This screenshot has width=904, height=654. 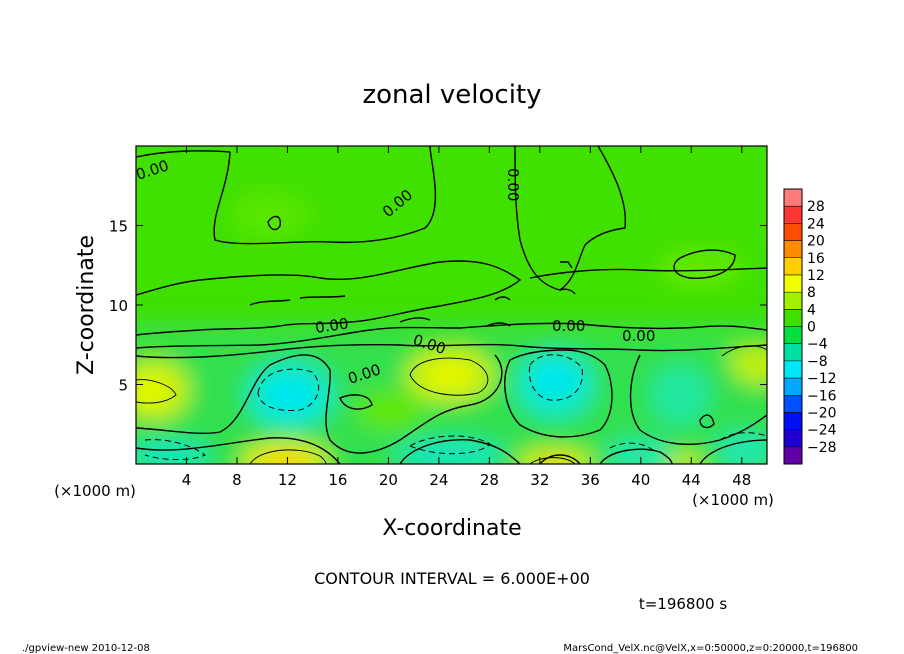 I want to click on colorbar-label: −20, so click(x=822, y=413).